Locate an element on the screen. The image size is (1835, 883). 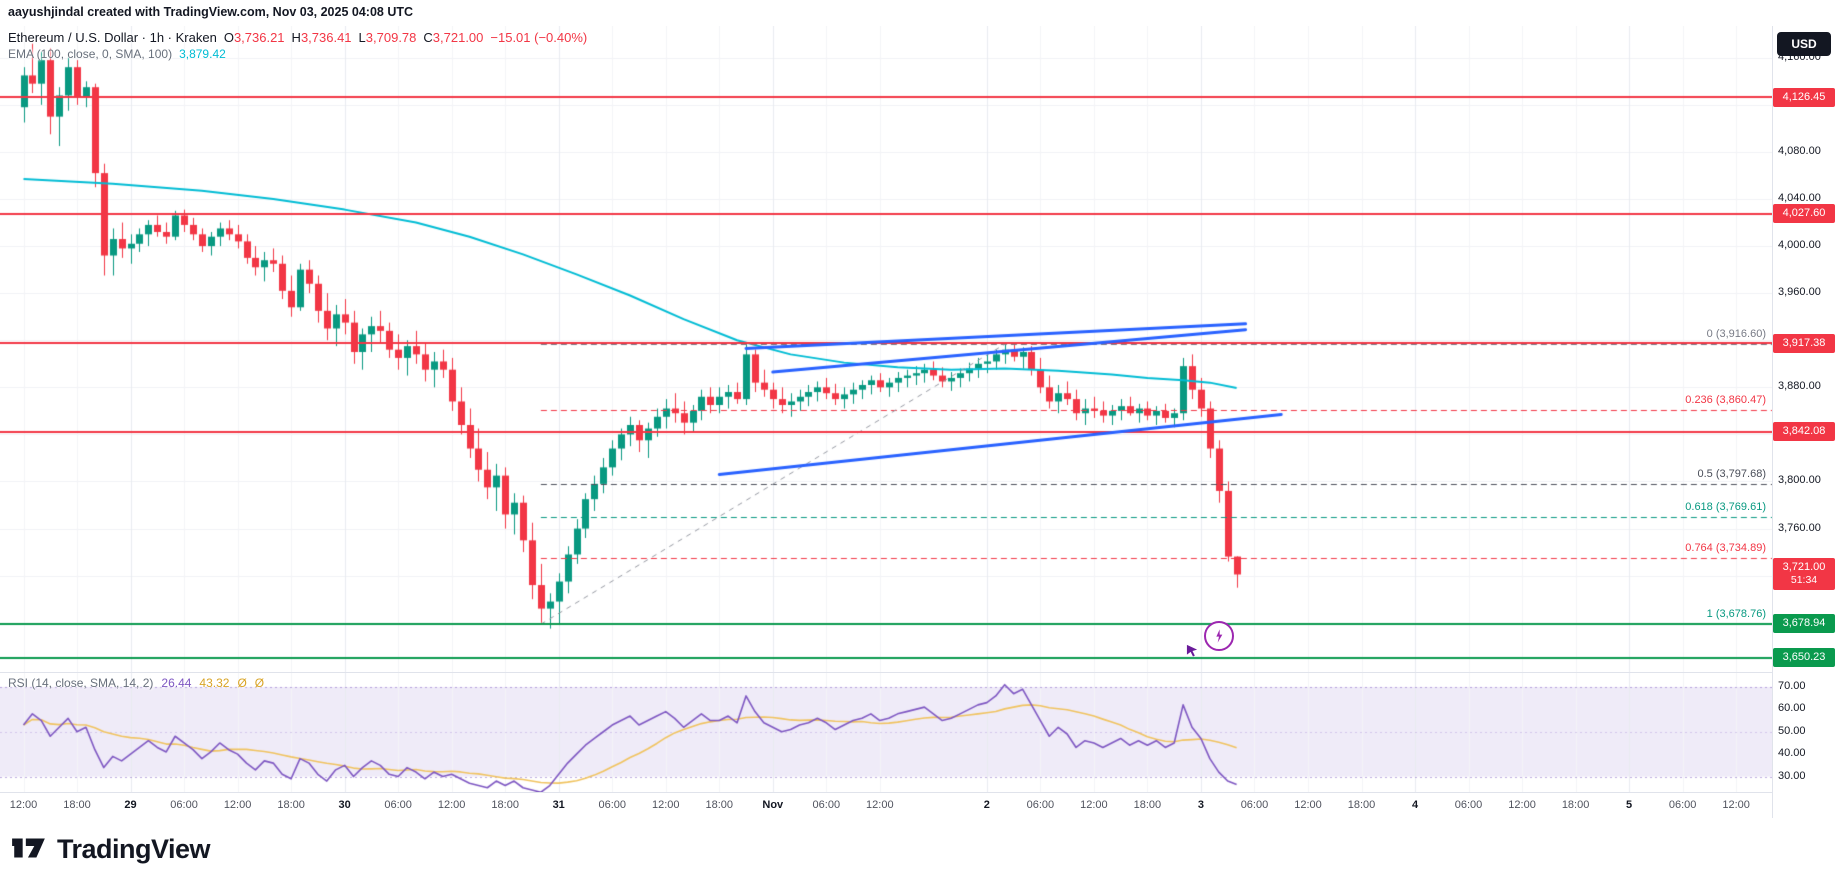
time-tick-label: 29 is located at coordinates (130, 805).